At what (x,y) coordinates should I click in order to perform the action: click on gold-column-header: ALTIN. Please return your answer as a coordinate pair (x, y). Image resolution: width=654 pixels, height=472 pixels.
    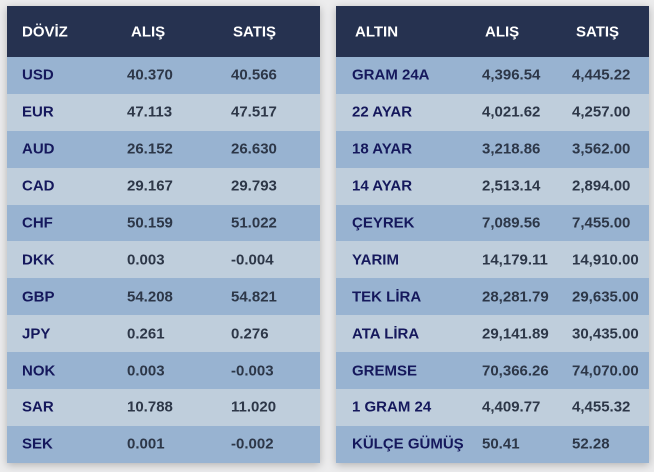
    Looking at the image, I should click on (377, 31).